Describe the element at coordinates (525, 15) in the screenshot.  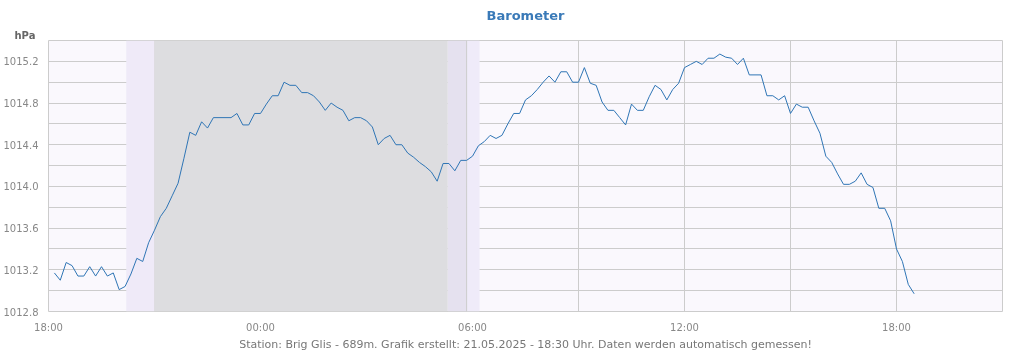
I see `chart-title: Barometer` at that location.